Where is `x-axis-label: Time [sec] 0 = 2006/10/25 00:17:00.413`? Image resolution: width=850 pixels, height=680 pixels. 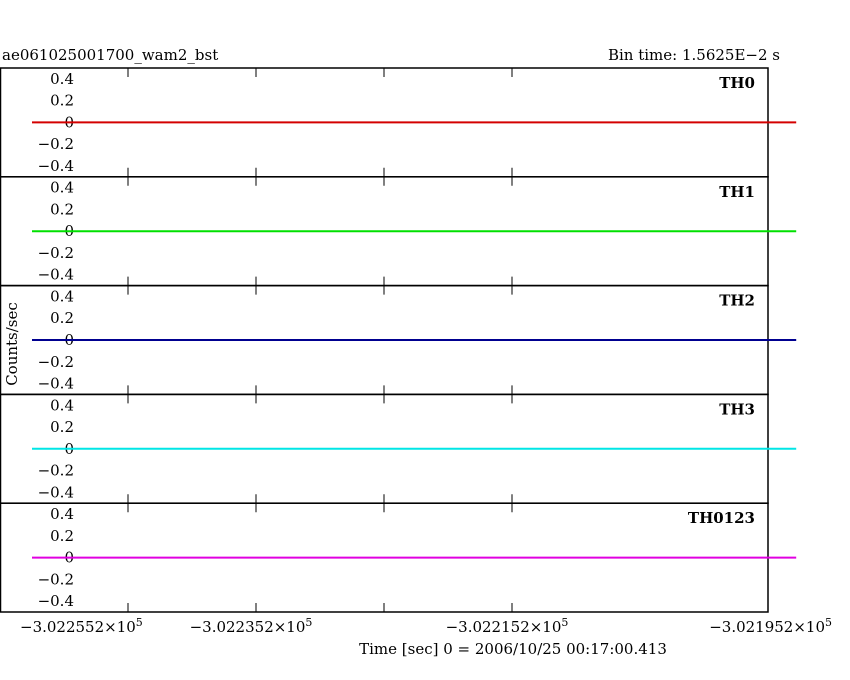
x-axis-label: Time [sec] 0 = 2006/10/25 00:17:00.413 is located at coordinates (513, 649).